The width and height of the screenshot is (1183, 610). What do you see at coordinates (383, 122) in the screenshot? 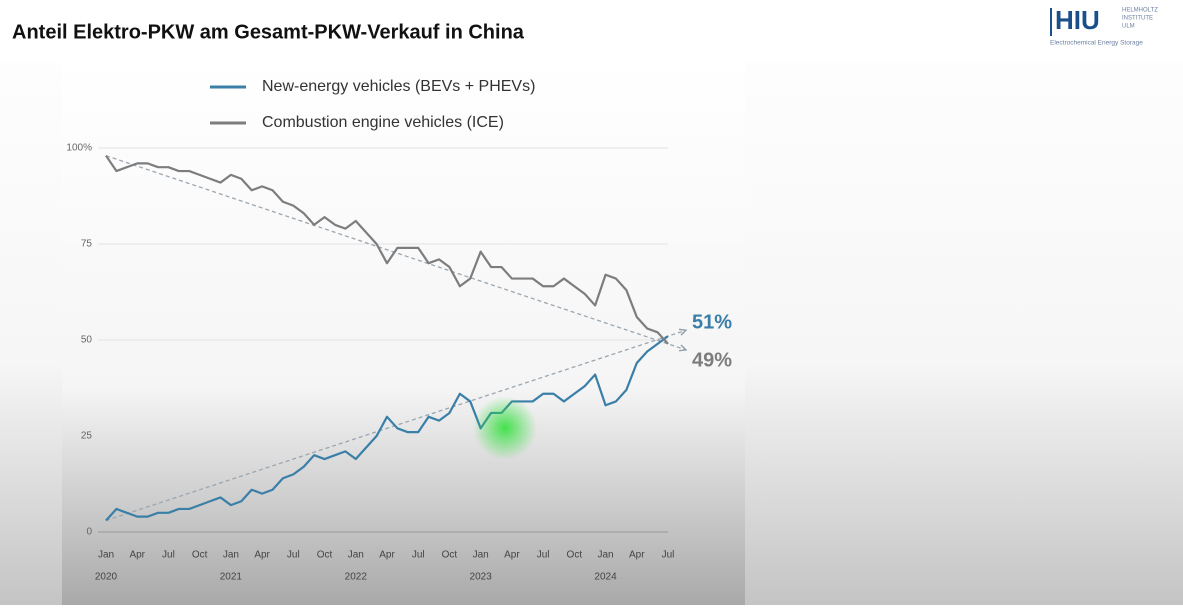
I see `legend-label: Combustion engine vehicles (ICE)` at bounding box center [383, 122].